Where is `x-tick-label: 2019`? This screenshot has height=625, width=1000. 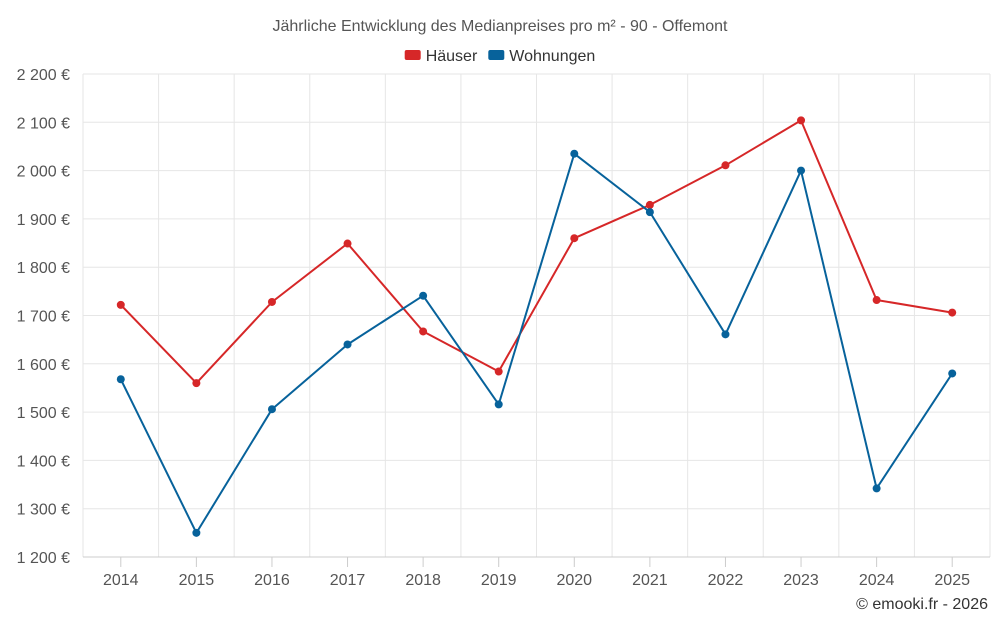 x-tick-label: 2019 is located at coordinates (499, 580).